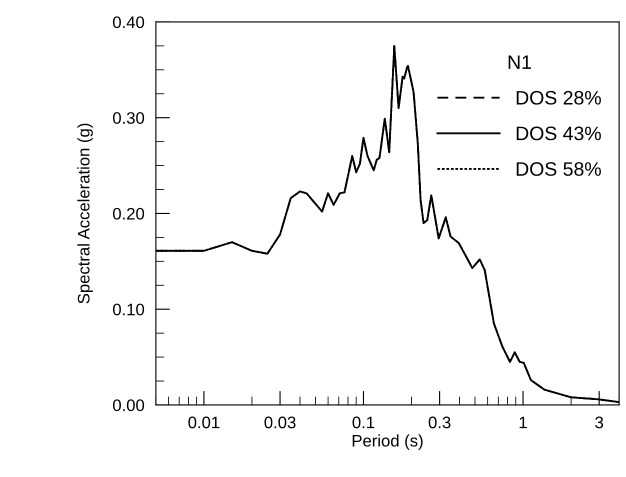 The width and height of the screenshot is (626, 477). What do you see at coordinates (85, 214) in the screenshot?
I see `y-axis-title: Spectral Acceleration (g)` at bounding box center [85, 214].